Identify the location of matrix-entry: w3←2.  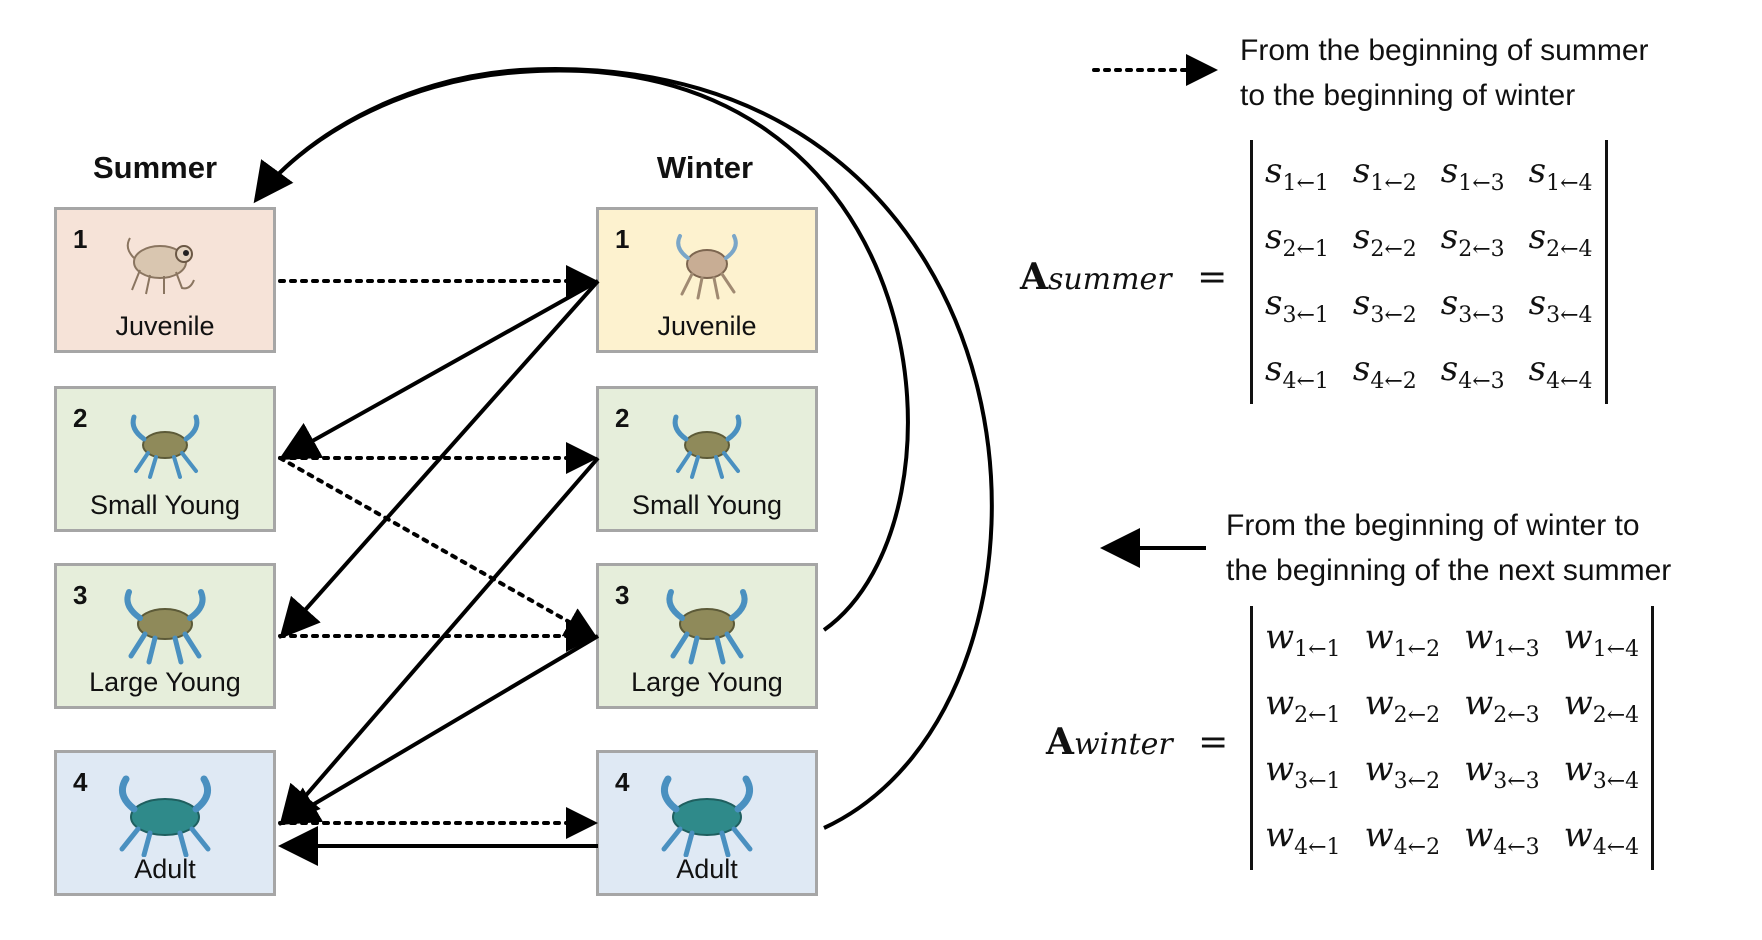
(1402, 771).